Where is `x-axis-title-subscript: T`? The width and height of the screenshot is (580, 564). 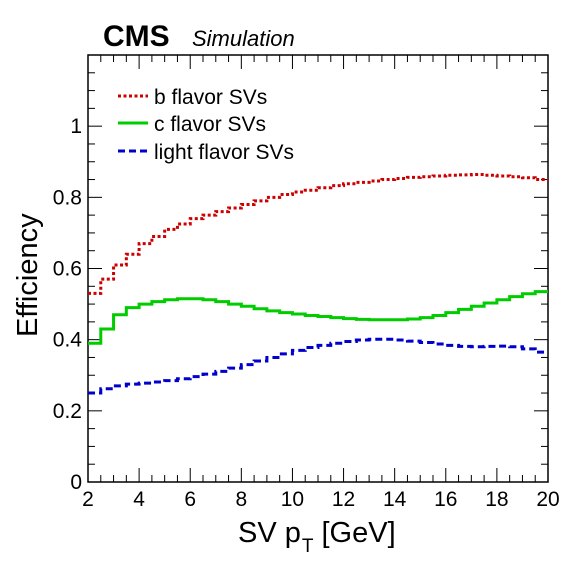
x-axis-title-subscript: T is located at coordinates (308, 546).